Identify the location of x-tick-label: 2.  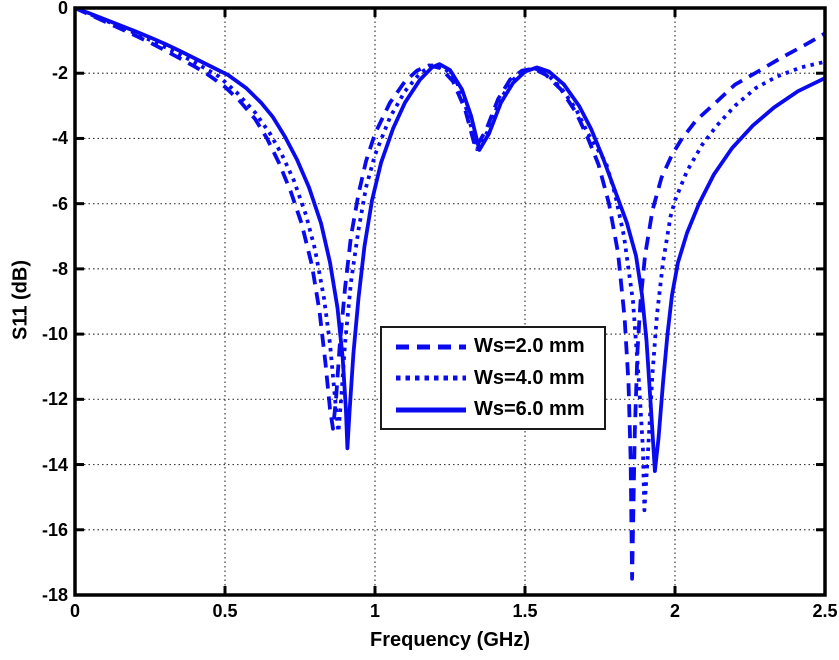
(674, 611).